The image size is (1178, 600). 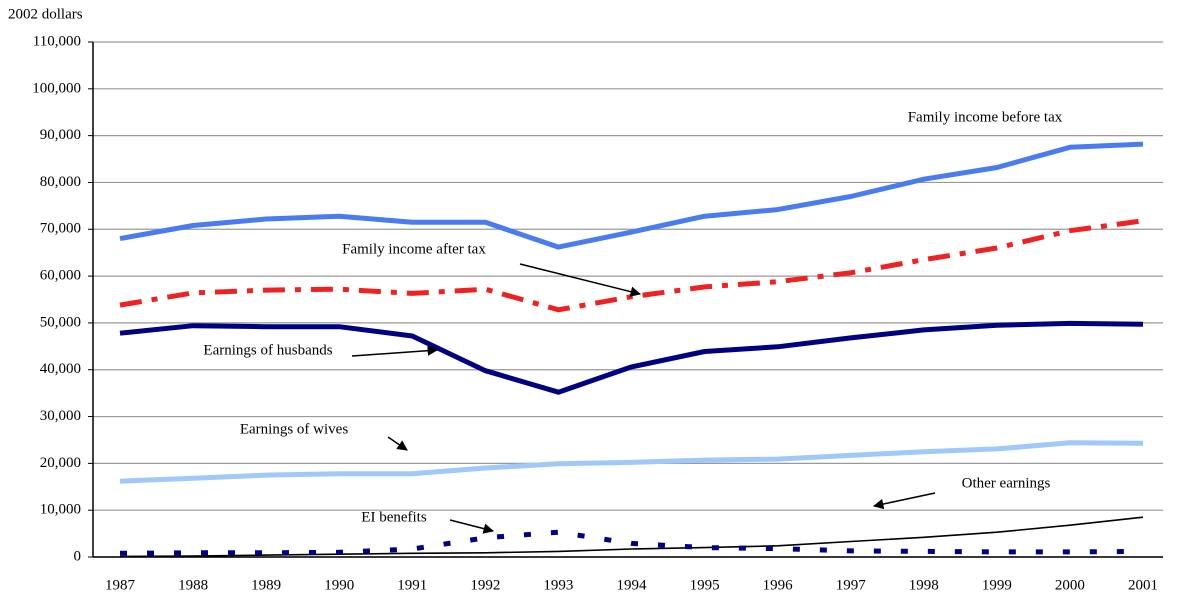 What do you see at coordinates (339, 585) in the screenshot?
I see `x-tick-label: 1990` at bounding box center [339, 585].